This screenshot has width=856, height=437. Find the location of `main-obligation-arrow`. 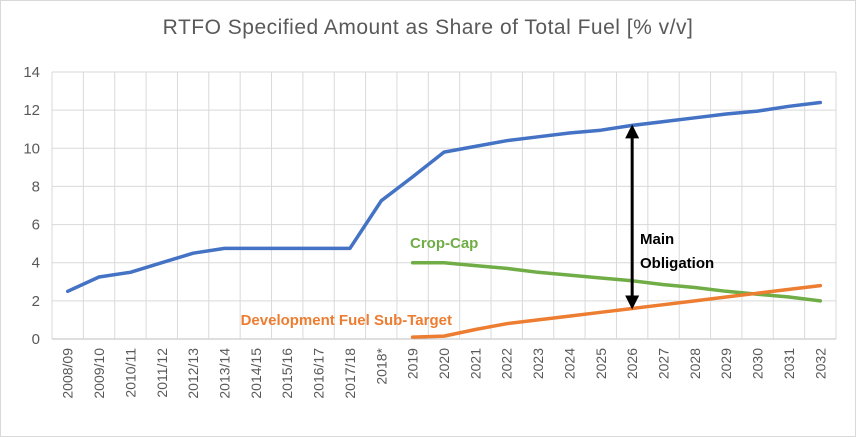

main-obligation-arrow is located at coordinates (632, 217).